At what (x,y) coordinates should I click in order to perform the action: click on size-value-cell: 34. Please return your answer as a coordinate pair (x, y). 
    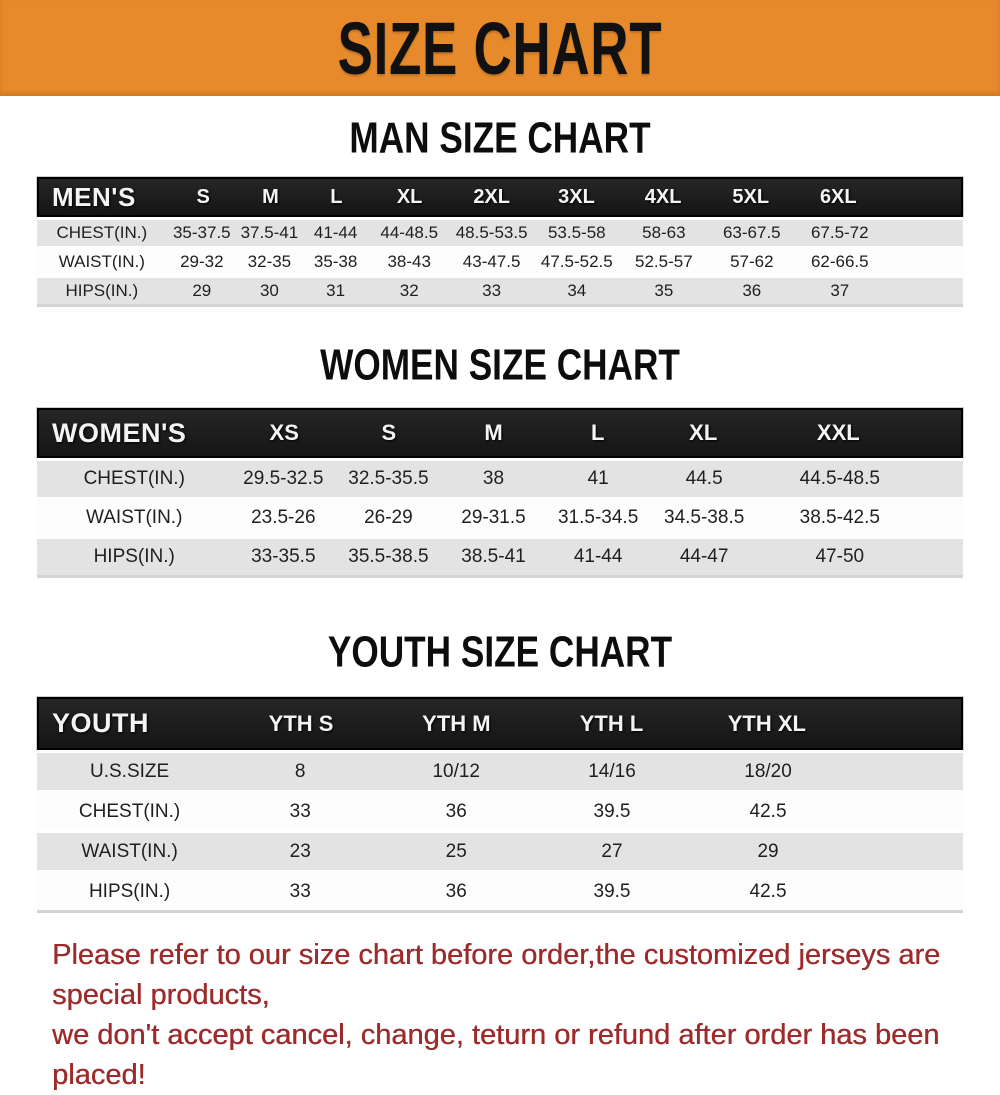
    Looking at the image, I should click on (577, 290).